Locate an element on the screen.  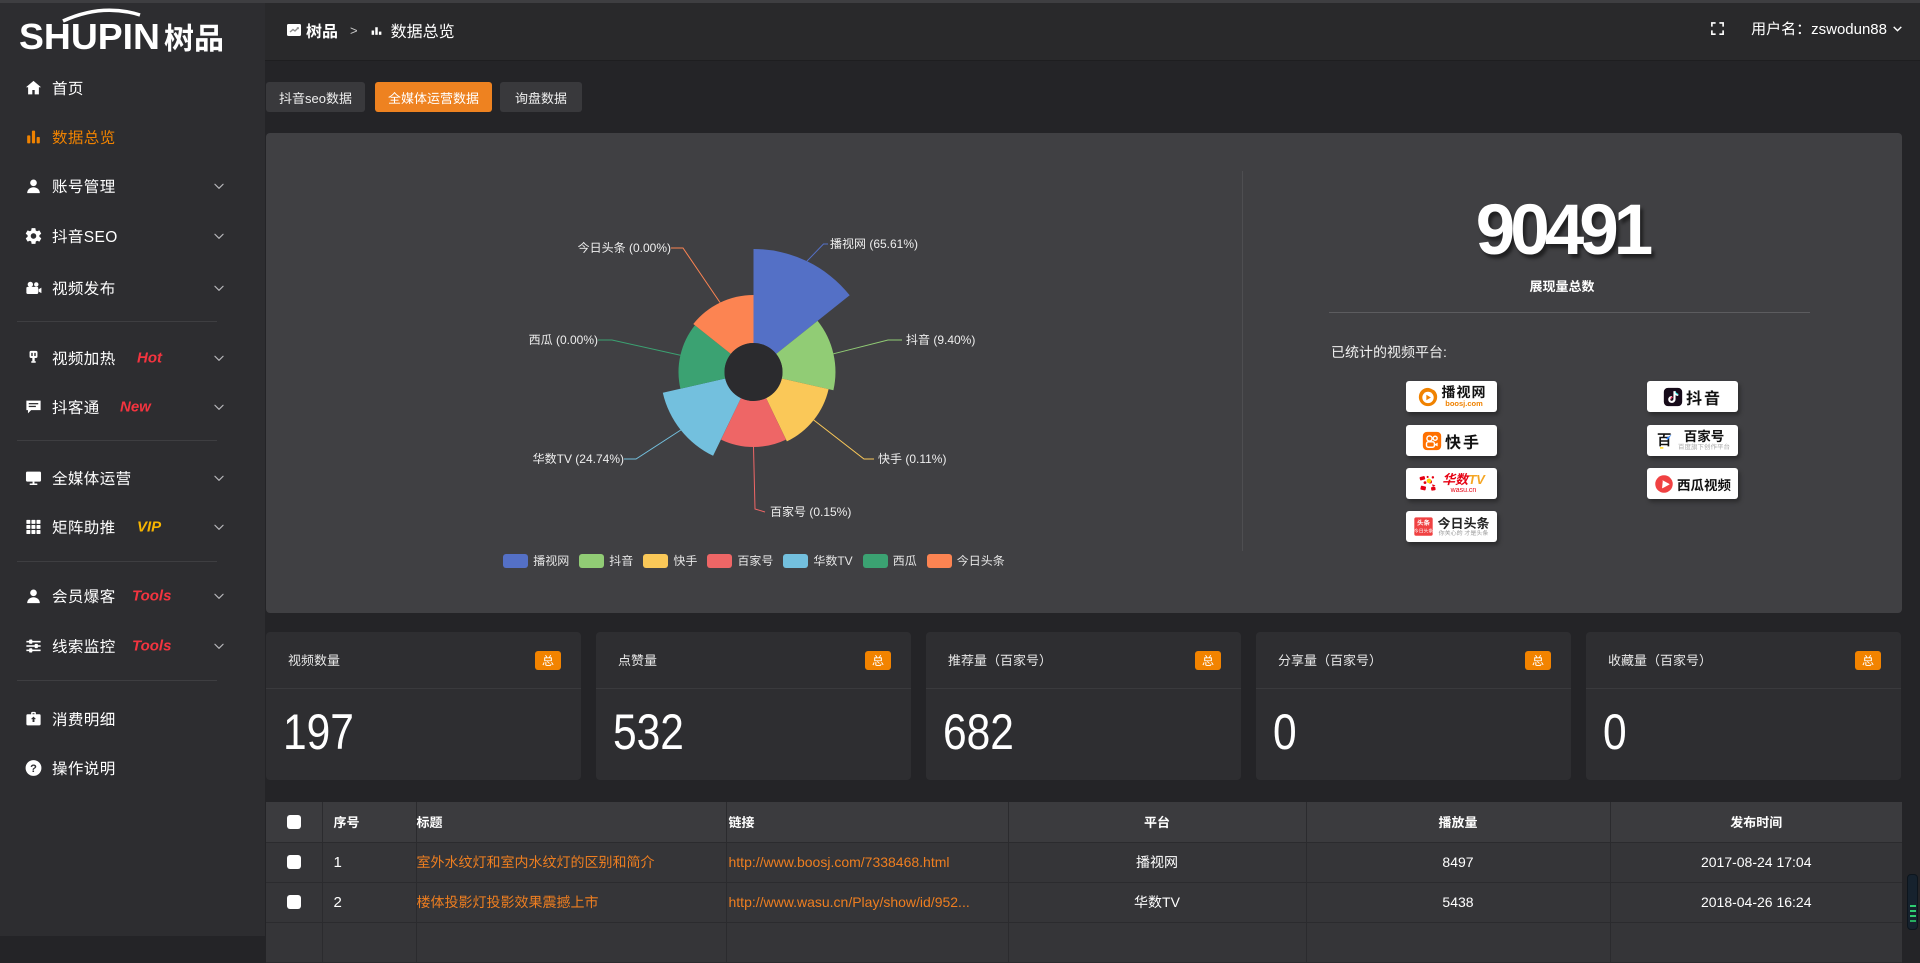
svg-text: 今日头条 is located at coordinates (1423, 531).